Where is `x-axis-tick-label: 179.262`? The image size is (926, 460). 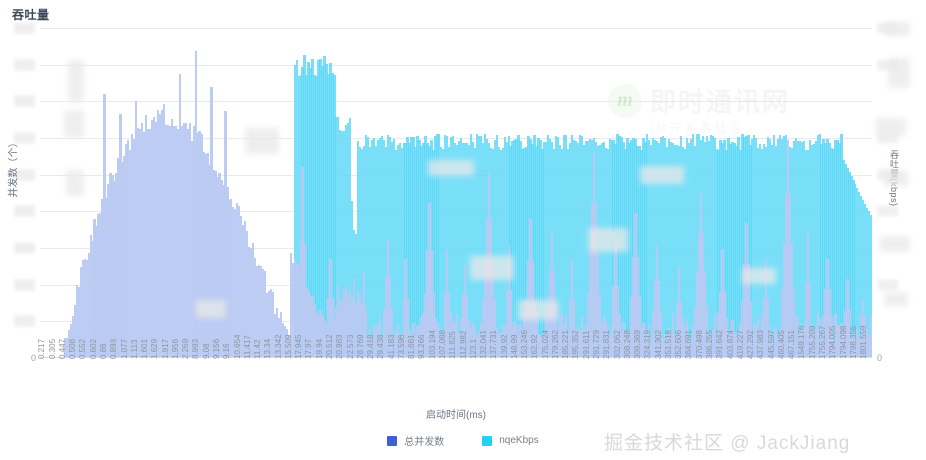 x-axis-tick-label: 179.262 is located at coordinates (555, 344).